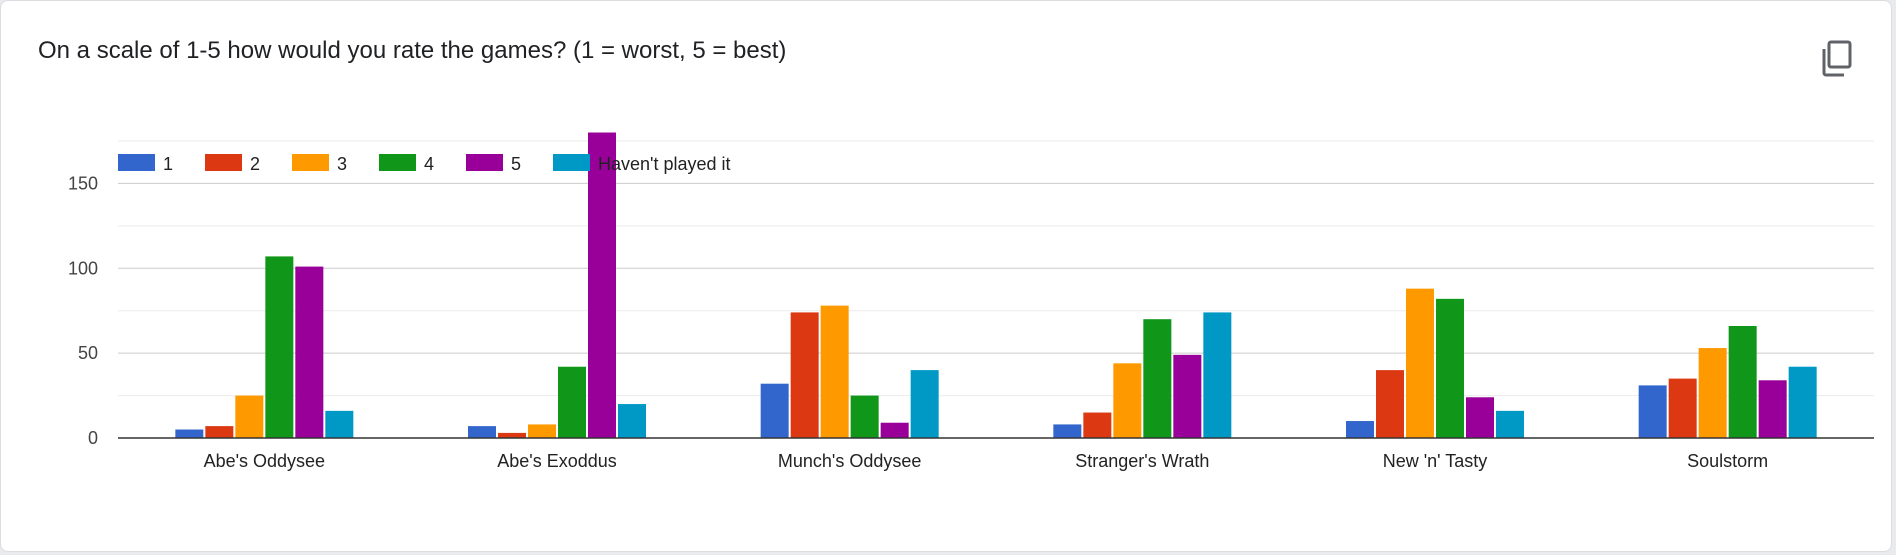 The image size is (1896, 555). What do you see at coordinates (850, 461) in the screenshot?
I see `x-tick-label: Munch's Oddysee` at bounding box center [850, 461].